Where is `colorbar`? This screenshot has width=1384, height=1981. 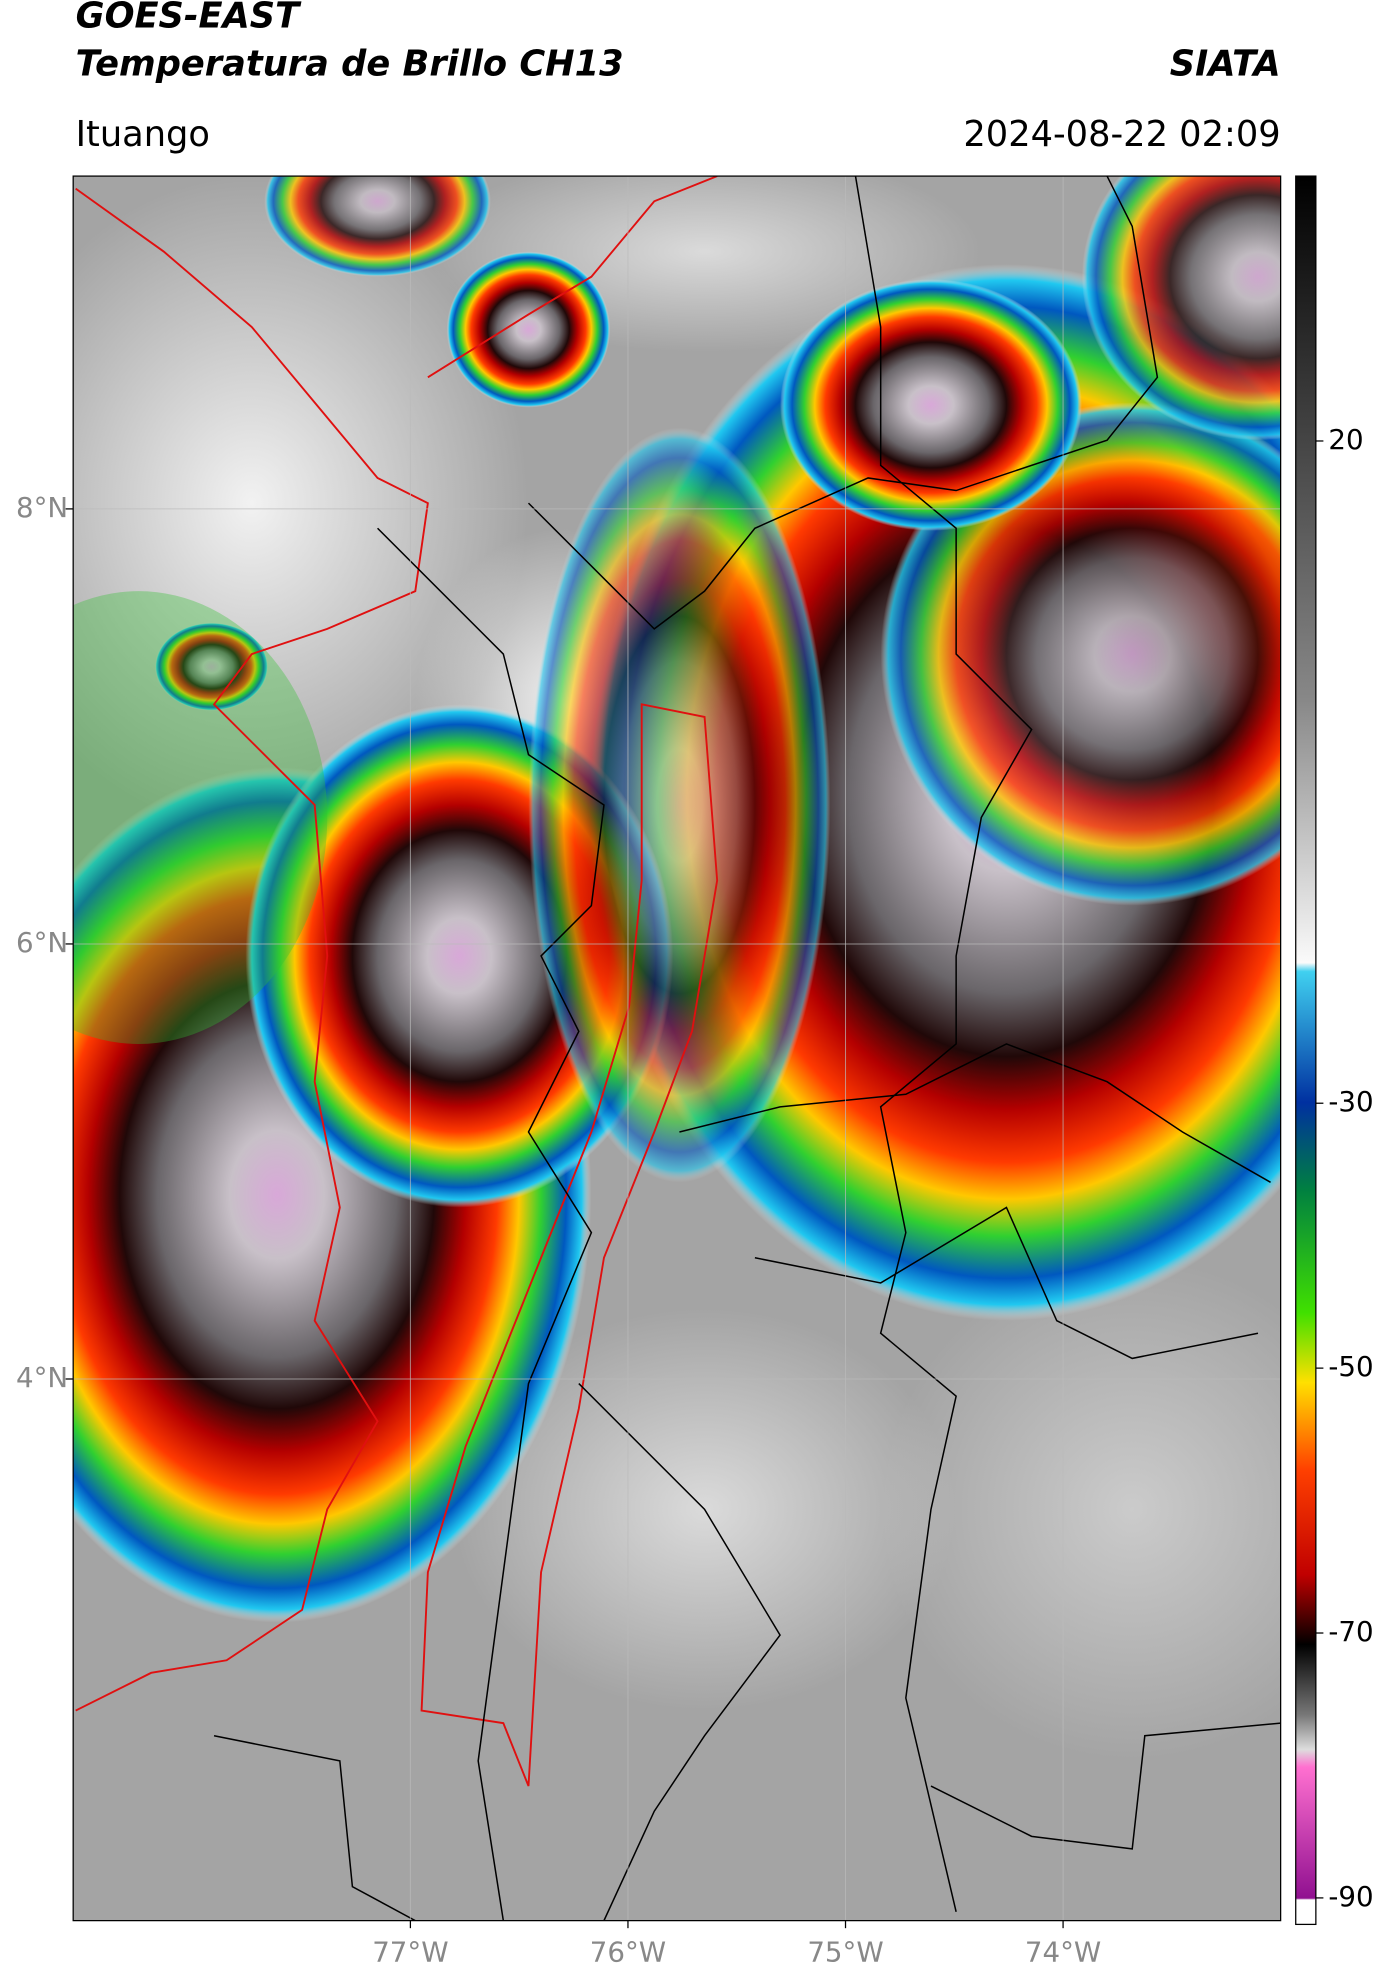
colorbar is located at coordinates (1306, 1050).